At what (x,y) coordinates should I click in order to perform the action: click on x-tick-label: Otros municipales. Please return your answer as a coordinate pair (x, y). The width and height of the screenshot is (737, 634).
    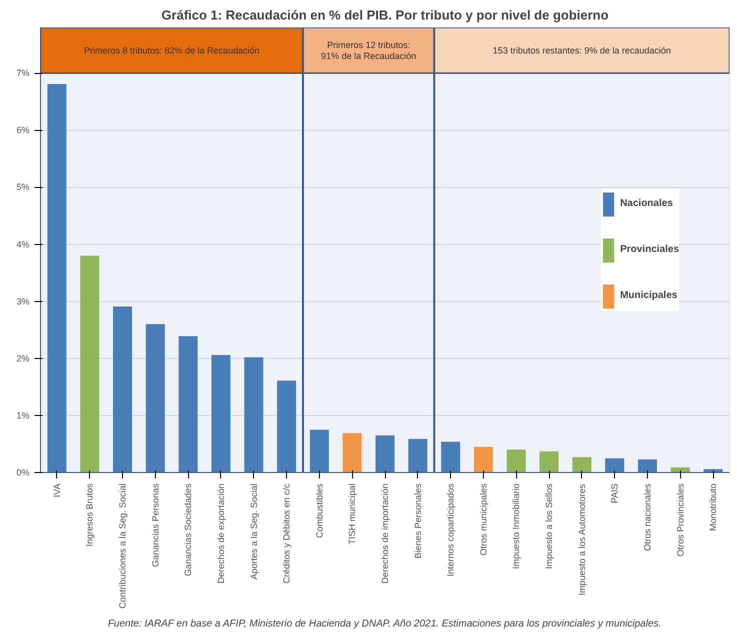
    Looking at the image, I should click on (483, 519).